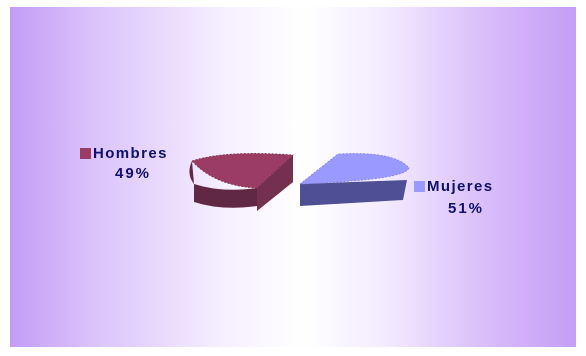 Image resolution: width=586 pixels, height=356 pixels. Describe the element at coordinates (223, 184) in the screenshot. I see `slice-hombres-side` at that location.